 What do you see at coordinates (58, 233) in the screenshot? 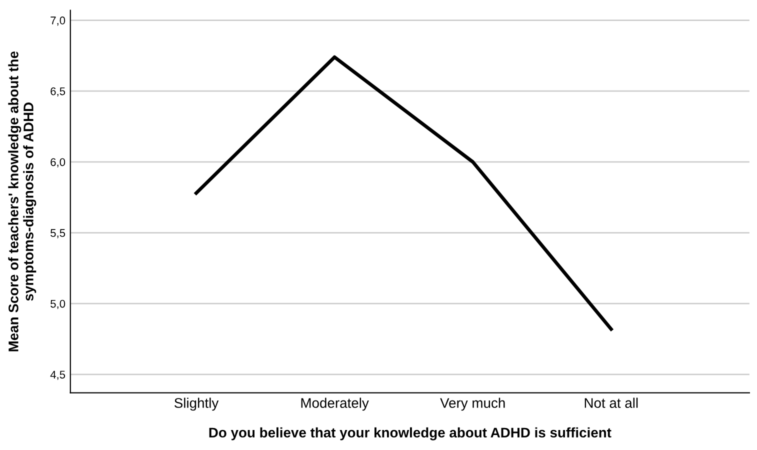
I see `y-tick-label: 5,5` at bounding box center [58, 233].